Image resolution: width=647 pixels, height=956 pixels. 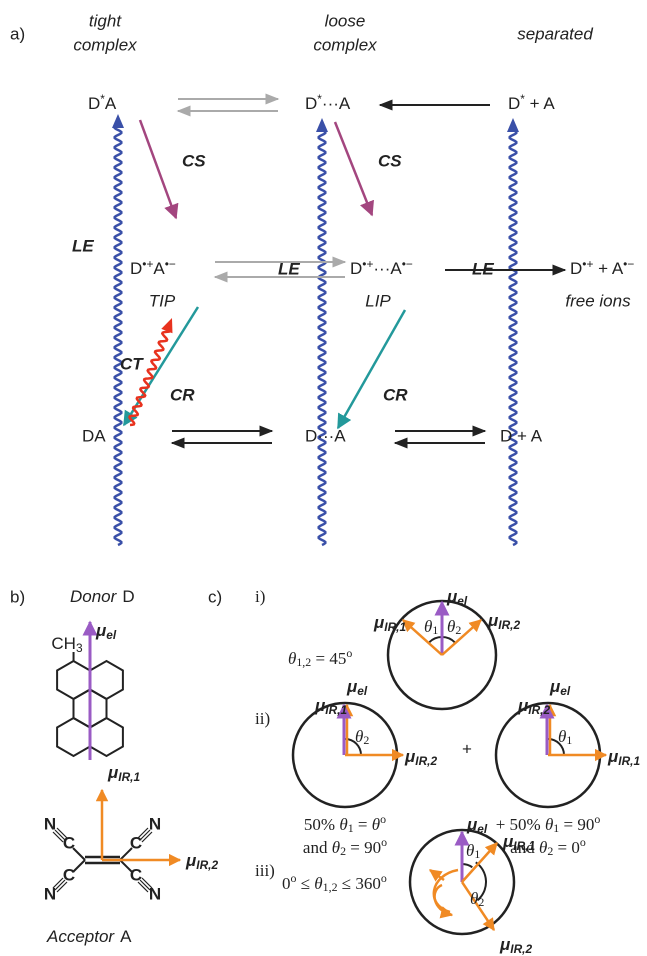 What do you see at coordinates (150, 377) in the screenshot?
I see `ct-arrow` at bounding box center [150, 377].